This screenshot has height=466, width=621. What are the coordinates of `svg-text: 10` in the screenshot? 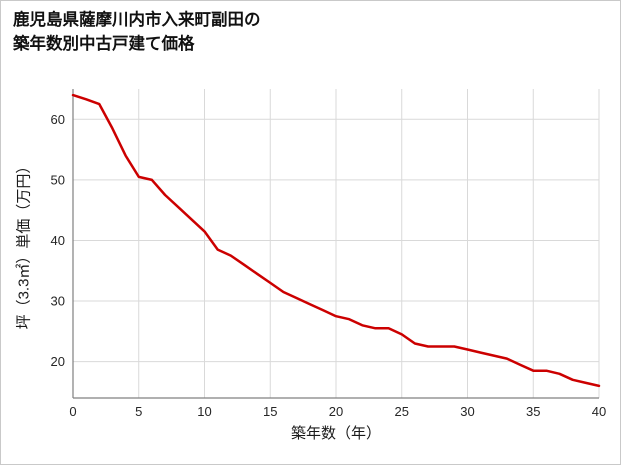 It's located at (204, 411).